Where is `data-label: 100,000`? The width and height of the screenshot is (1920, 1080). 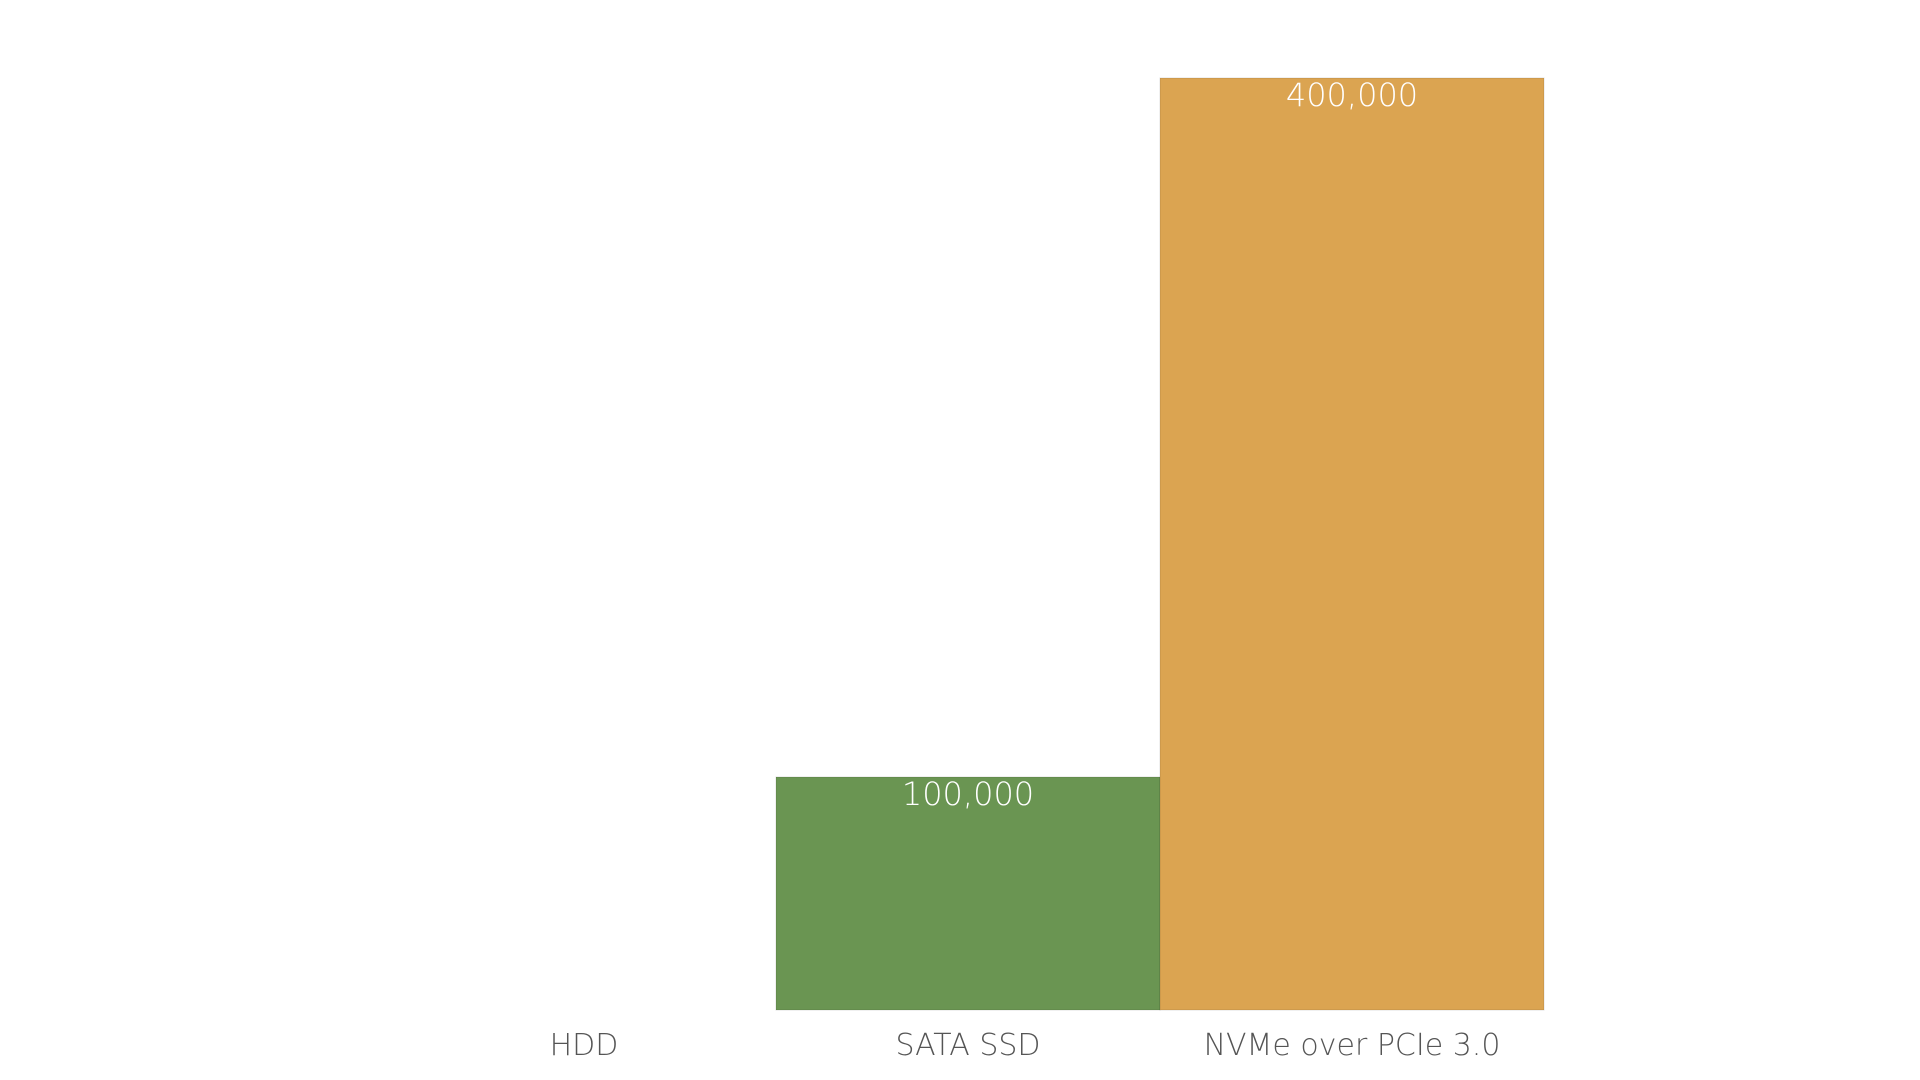
data-label: 100,000 is located at coordinates (968, 794).